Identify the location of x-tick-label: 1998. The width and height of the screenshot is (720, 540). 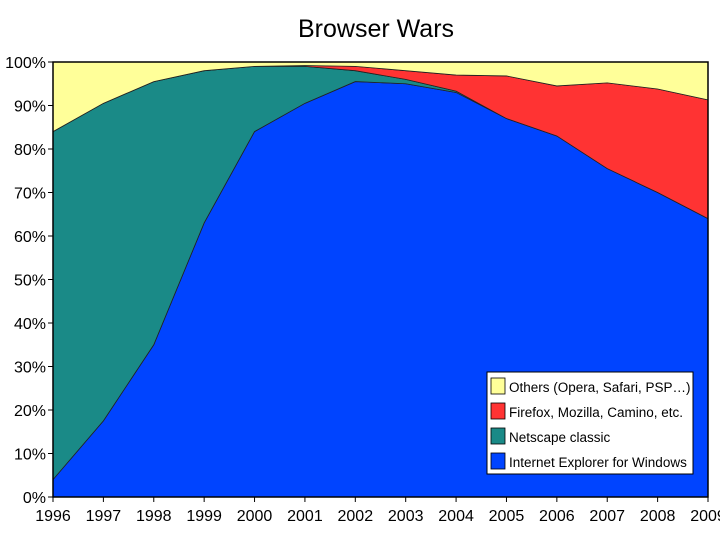
(154, 516).